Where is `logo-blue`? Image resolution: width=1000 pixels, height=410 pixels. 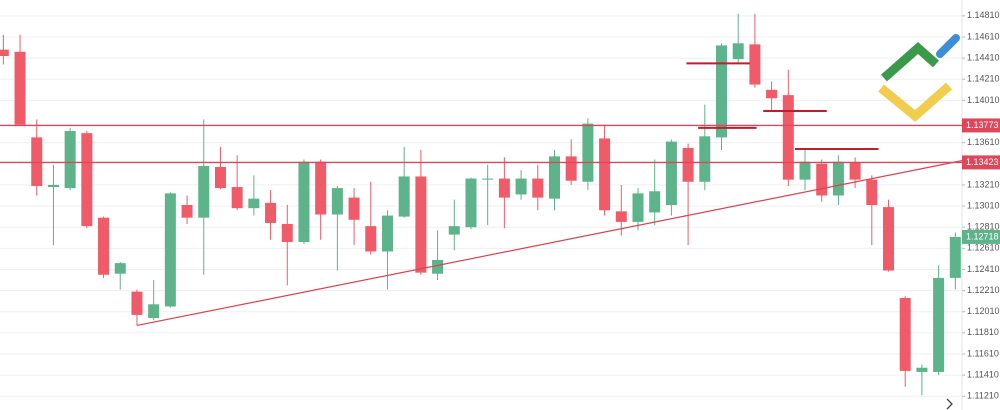
logo-blue is located at coordinates (948, 46).